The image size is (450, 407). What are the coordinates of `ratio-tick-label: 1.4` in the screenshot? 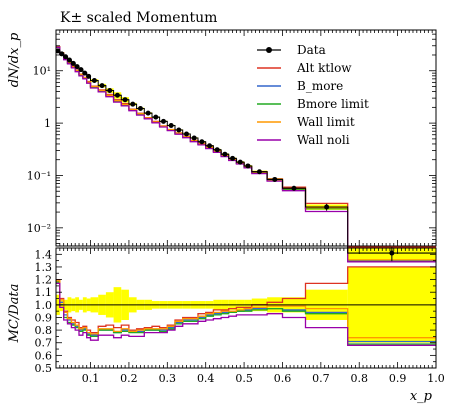 It's located at (44, 254).